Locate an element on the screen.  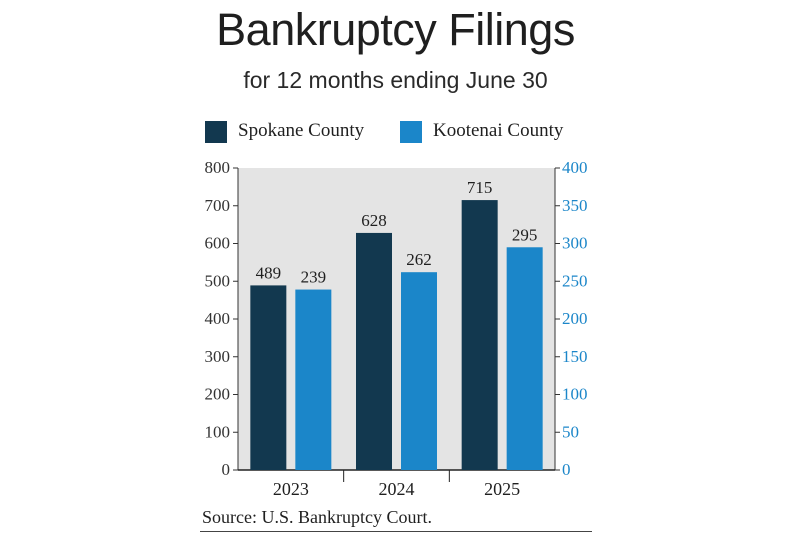
legend-label-kootenai: Kootenai County is located at coordinates (498, 130).